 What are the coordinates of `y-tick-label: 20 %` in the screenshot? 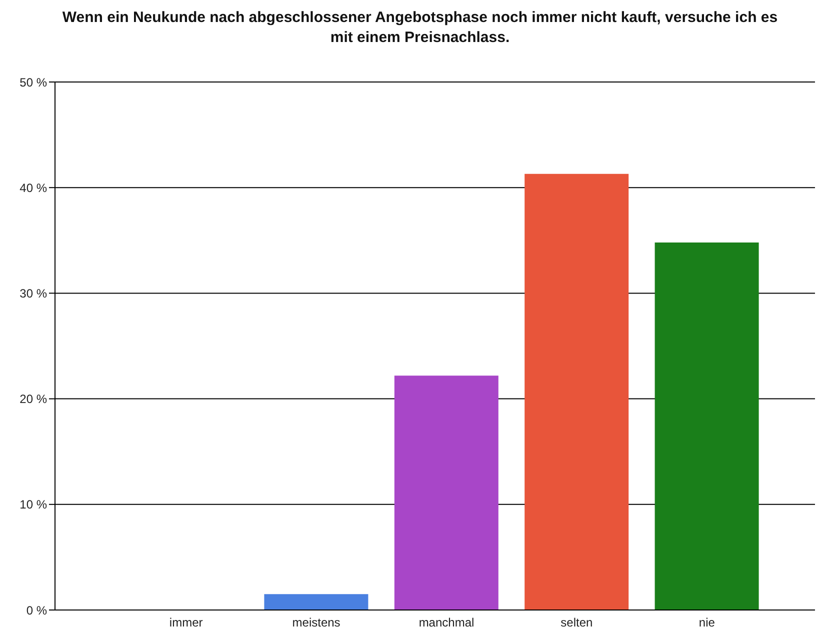 It's located at (34, 399).